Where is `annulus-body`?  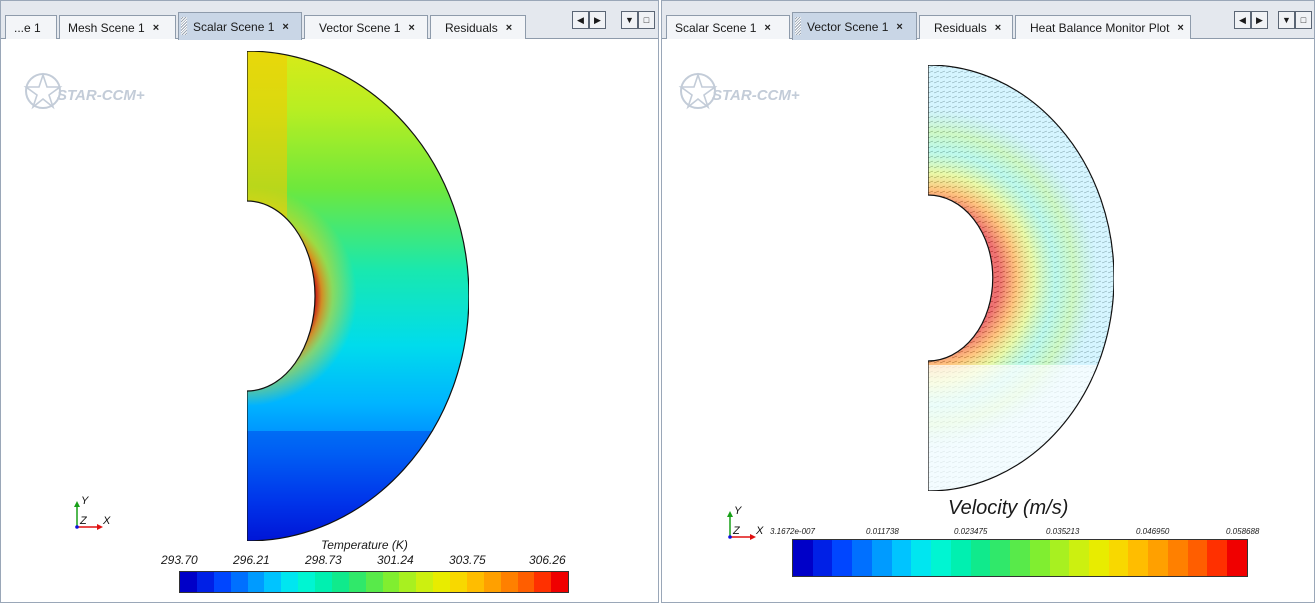 annulus-body is located at coordinates (358, 296).